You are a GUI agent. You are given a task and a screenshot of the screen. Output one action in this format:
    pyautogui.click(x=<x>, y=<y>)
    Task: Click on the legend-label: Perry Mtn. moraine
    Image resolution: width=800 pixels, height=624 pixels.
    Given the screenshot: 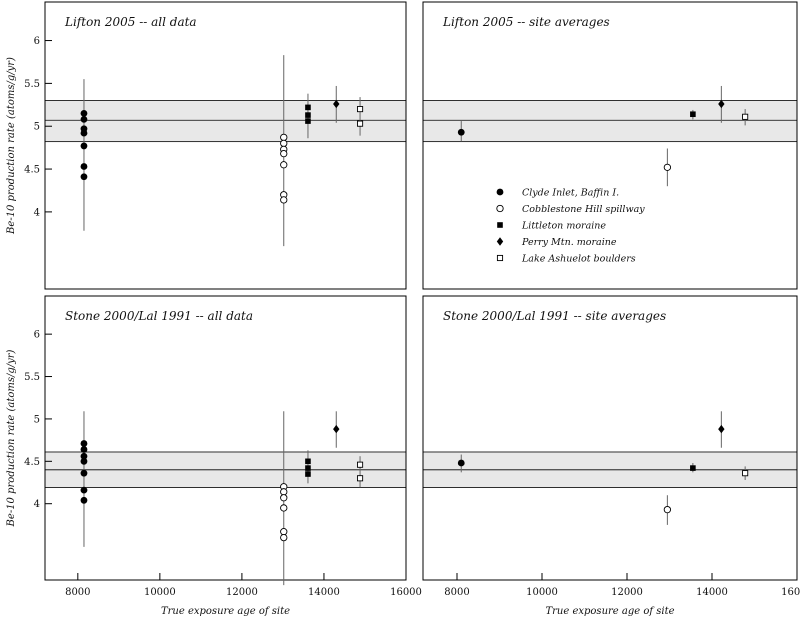 What is the action you would take?
    pyautogui.click(x=569, y=242)
    